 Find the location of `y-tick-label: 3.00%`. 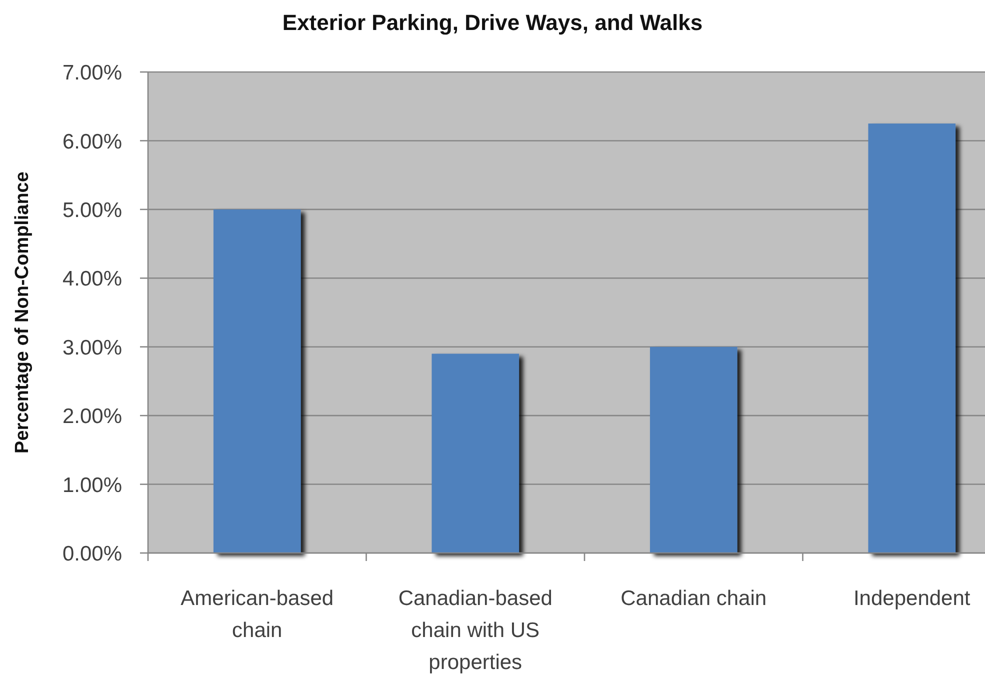

y-tick-label: 3.00% is located at coordinates (92, 348).